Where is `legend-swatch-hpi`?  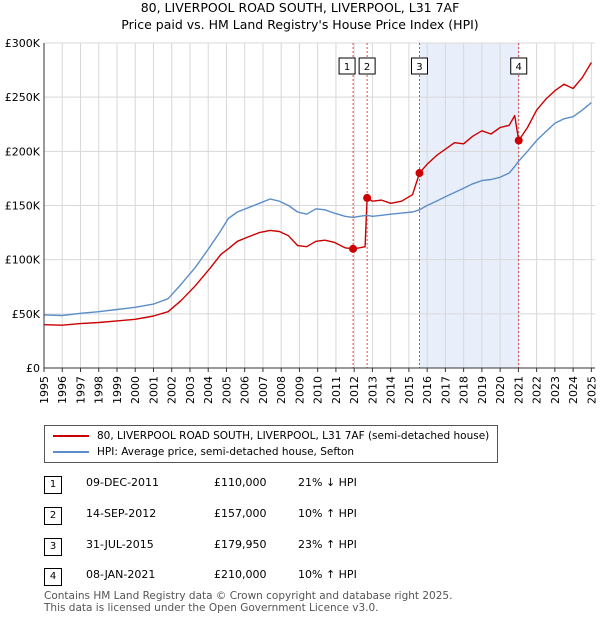
legend-swatch-hpi is located at coordinates (71, 452).